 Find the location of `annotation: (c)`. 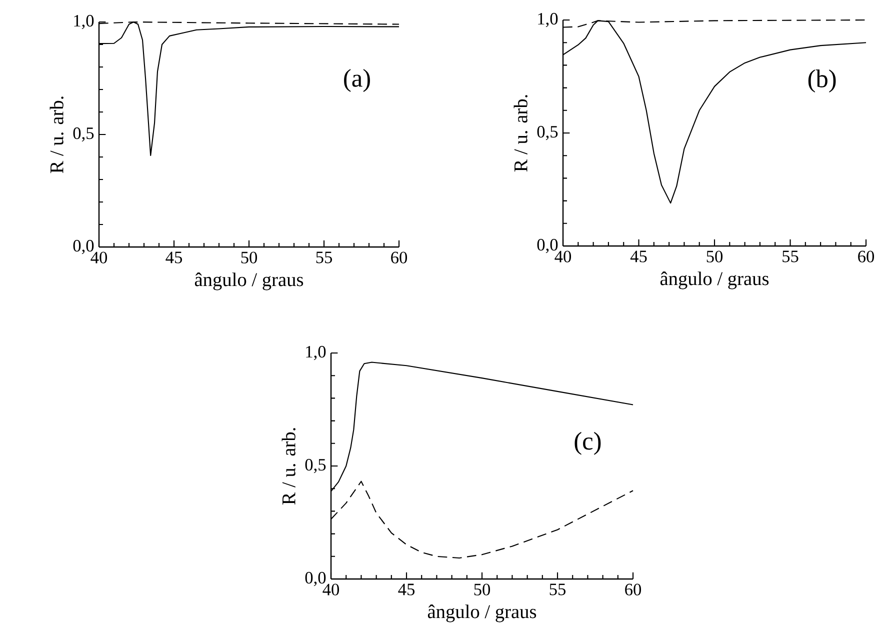

annotation: (c) is located at coordinates (587, 443).